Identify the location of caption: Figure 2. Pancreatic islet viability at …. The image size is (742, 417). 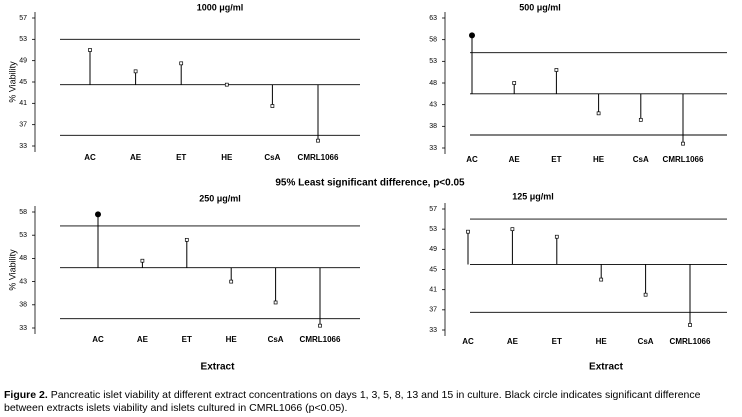
(371, 401).